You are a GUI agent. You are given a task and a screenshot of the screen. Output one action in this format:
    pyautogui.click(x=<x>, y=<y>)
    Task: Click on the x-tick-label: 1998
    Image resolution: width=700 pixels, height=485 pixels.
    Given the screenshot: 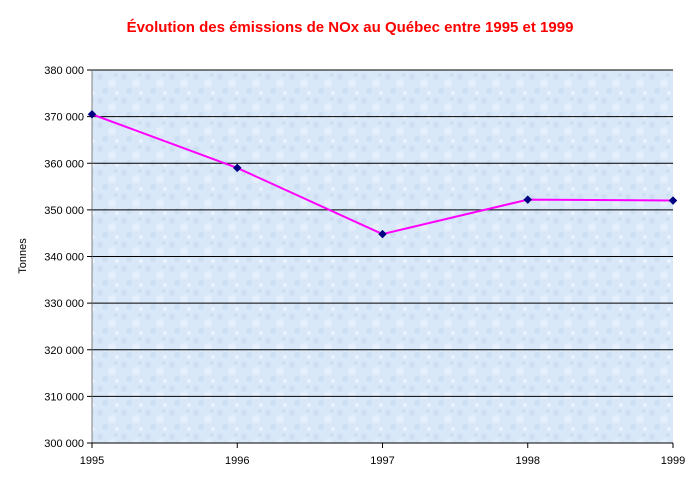 What is the action you would take?
    pyautogui.click(x=528, y=461)
    